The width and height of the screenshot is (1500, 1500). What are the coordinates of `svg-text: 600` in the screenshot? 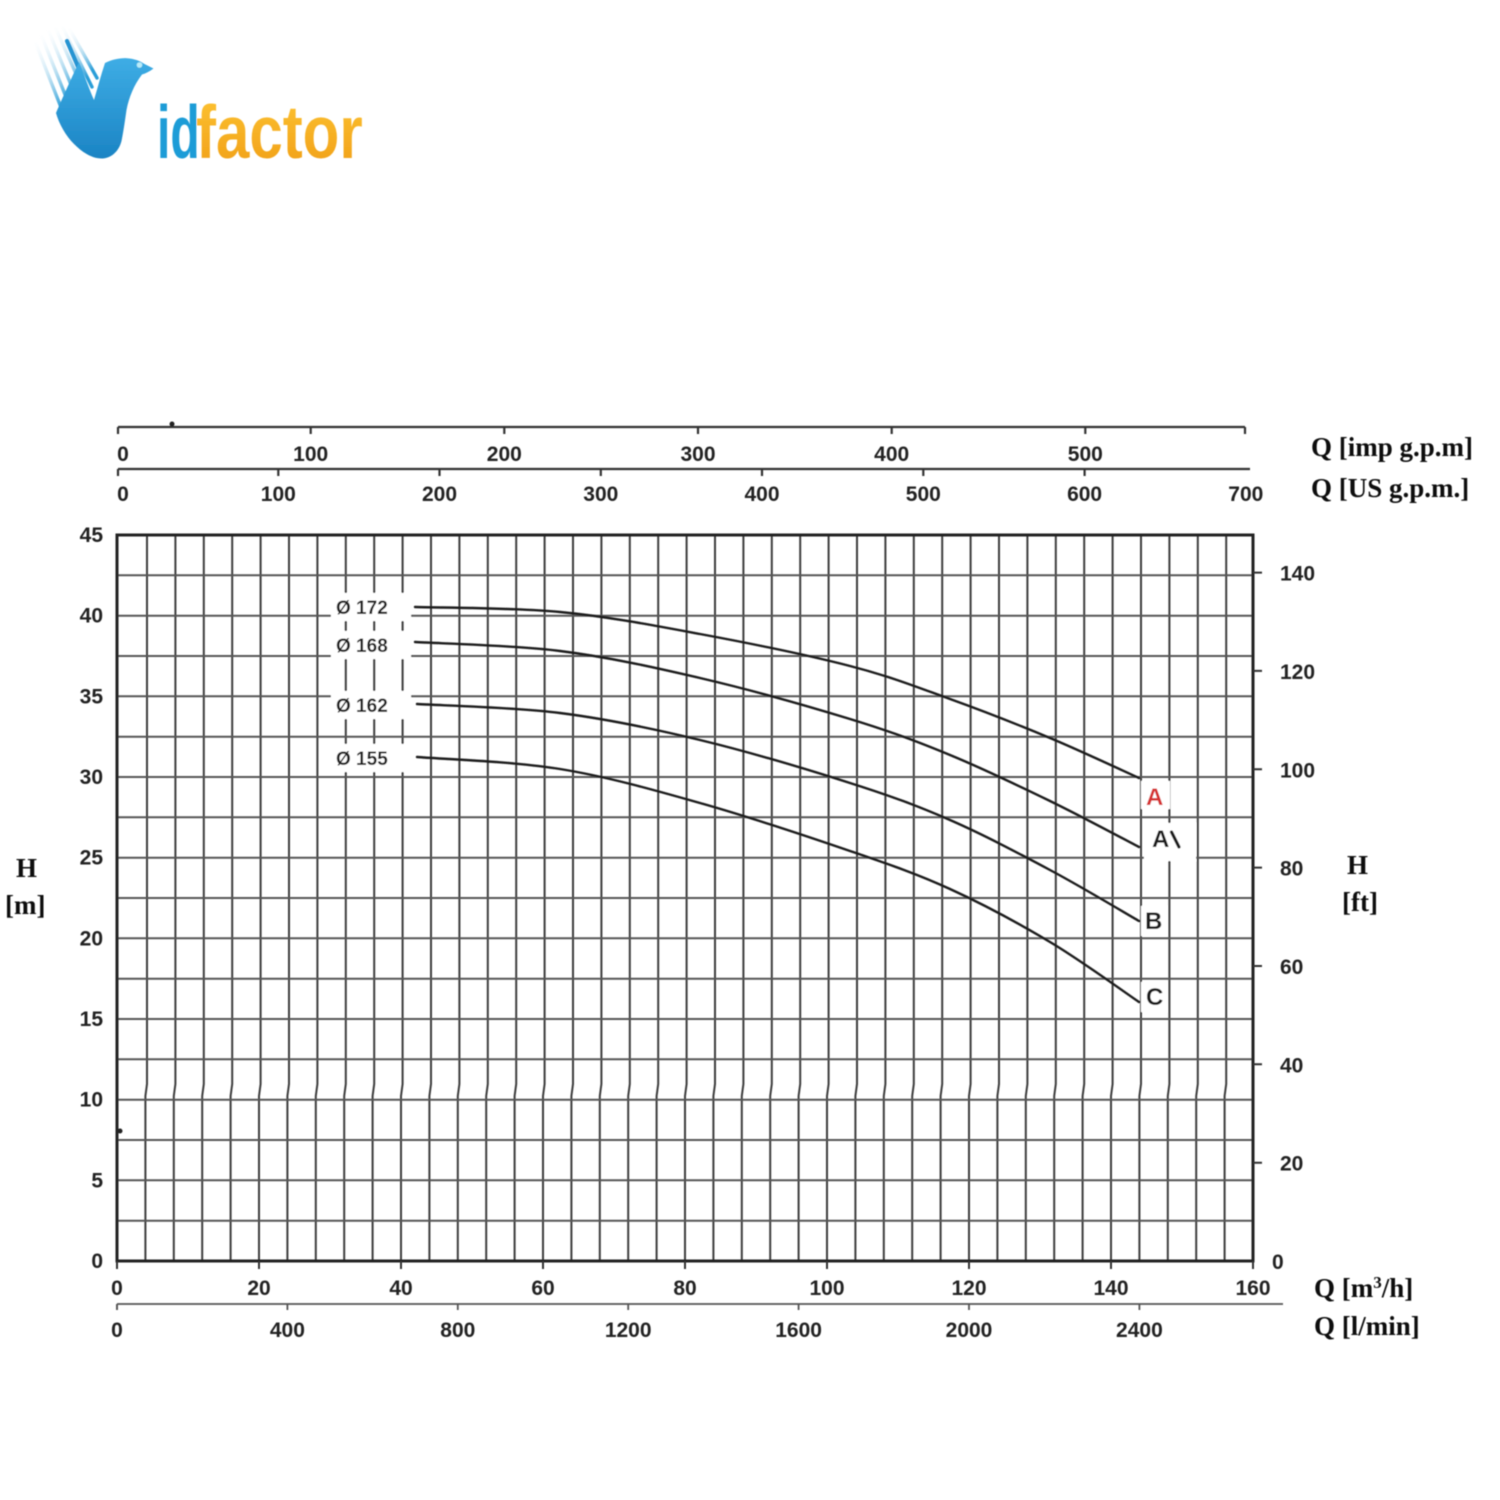 It's located at (1084, 494).